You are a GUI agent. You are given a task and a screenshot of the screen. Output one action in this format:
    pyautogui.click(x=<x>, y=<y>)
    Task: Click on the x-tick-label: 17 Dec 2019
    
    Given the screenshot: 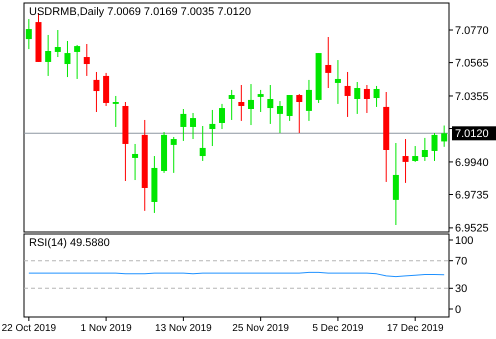 What is the action you would take?
    pyautogui.click(x=415, y=328)
    